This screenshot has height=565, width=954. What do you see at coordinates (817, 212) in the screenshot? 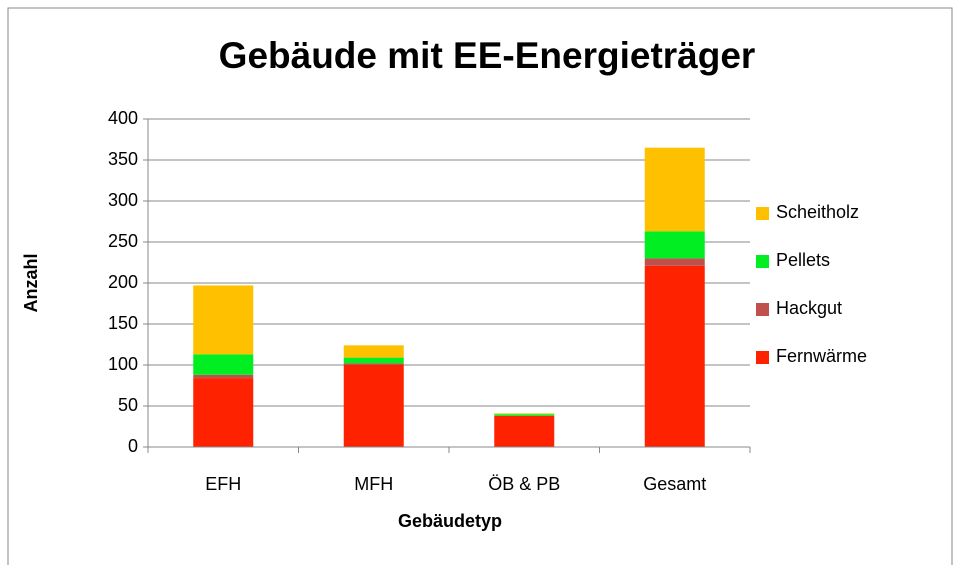
I see `legend-label: Scheitholz` at bounding box center [817, 212].